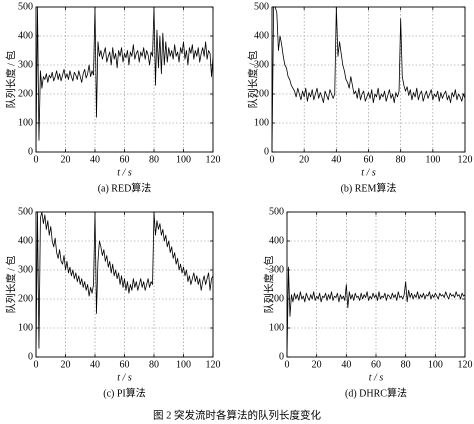 This screenshot has width=474, height=424. What do you see at coordinates (237, 414) in the screenshot?
I see `figure-caption: 图 2 突发流时各算法的队列长度变化` at bounding box center [237, 414].